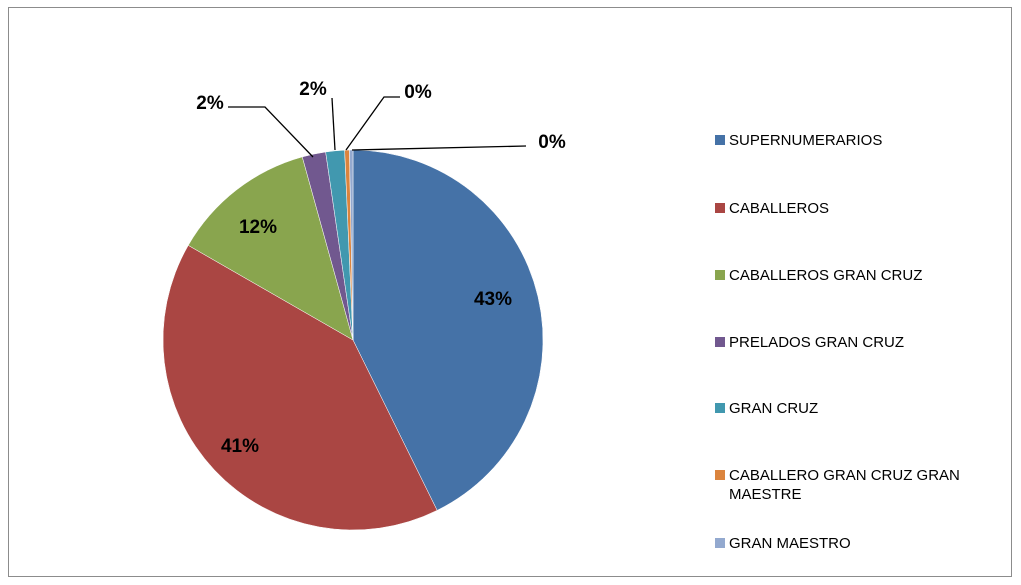 The height and width of the screenshot is (585, 1021). Describe the element at coordinates (774, 408) in the screenshot. I see `legend-label: GRAN CRUZ` at that location.